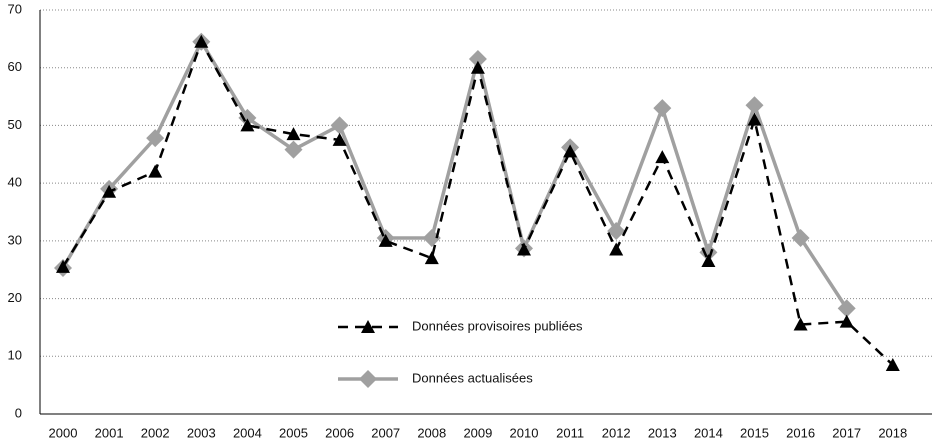 The height and width of the screenshot is (444, 934). I want to click on x-tick-label: 2010, so click(524, 432).